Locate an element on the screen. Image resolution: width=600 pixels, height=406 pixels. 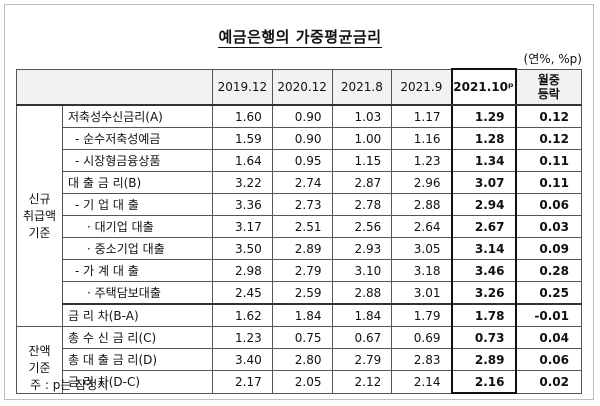
header-blank is located at coordinates (114, 87).